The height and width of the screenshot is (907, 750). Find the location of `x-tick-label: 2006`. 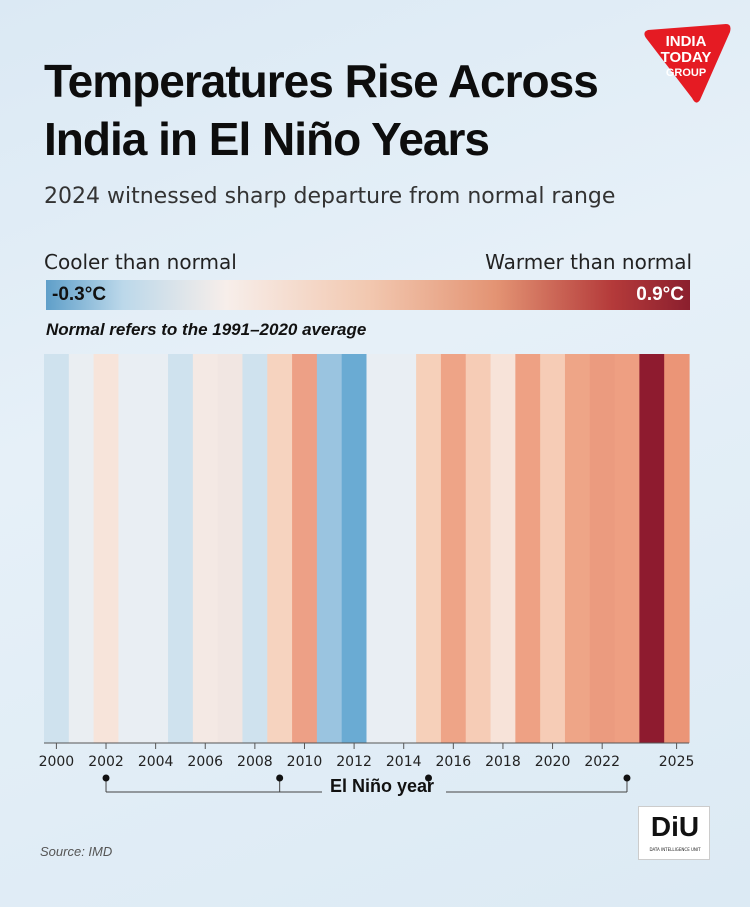

x-tick-label: 2006 is located at coordinates (205, 762).